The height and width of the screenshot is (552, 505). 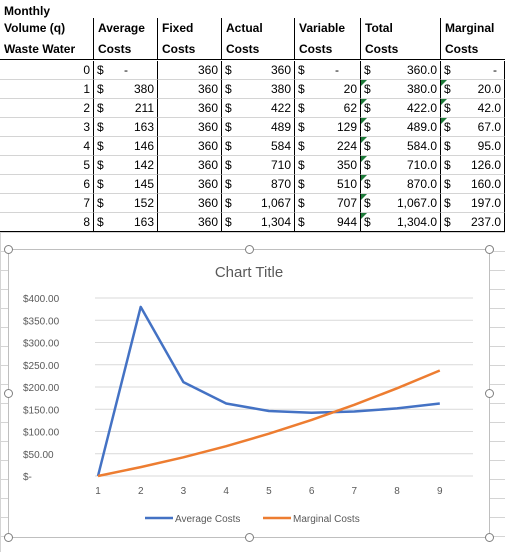 What do you see at coordinates (40, 49) in the screenshot?
I see `header-q-sub: Waste Water` at bounding box center [40, 49].